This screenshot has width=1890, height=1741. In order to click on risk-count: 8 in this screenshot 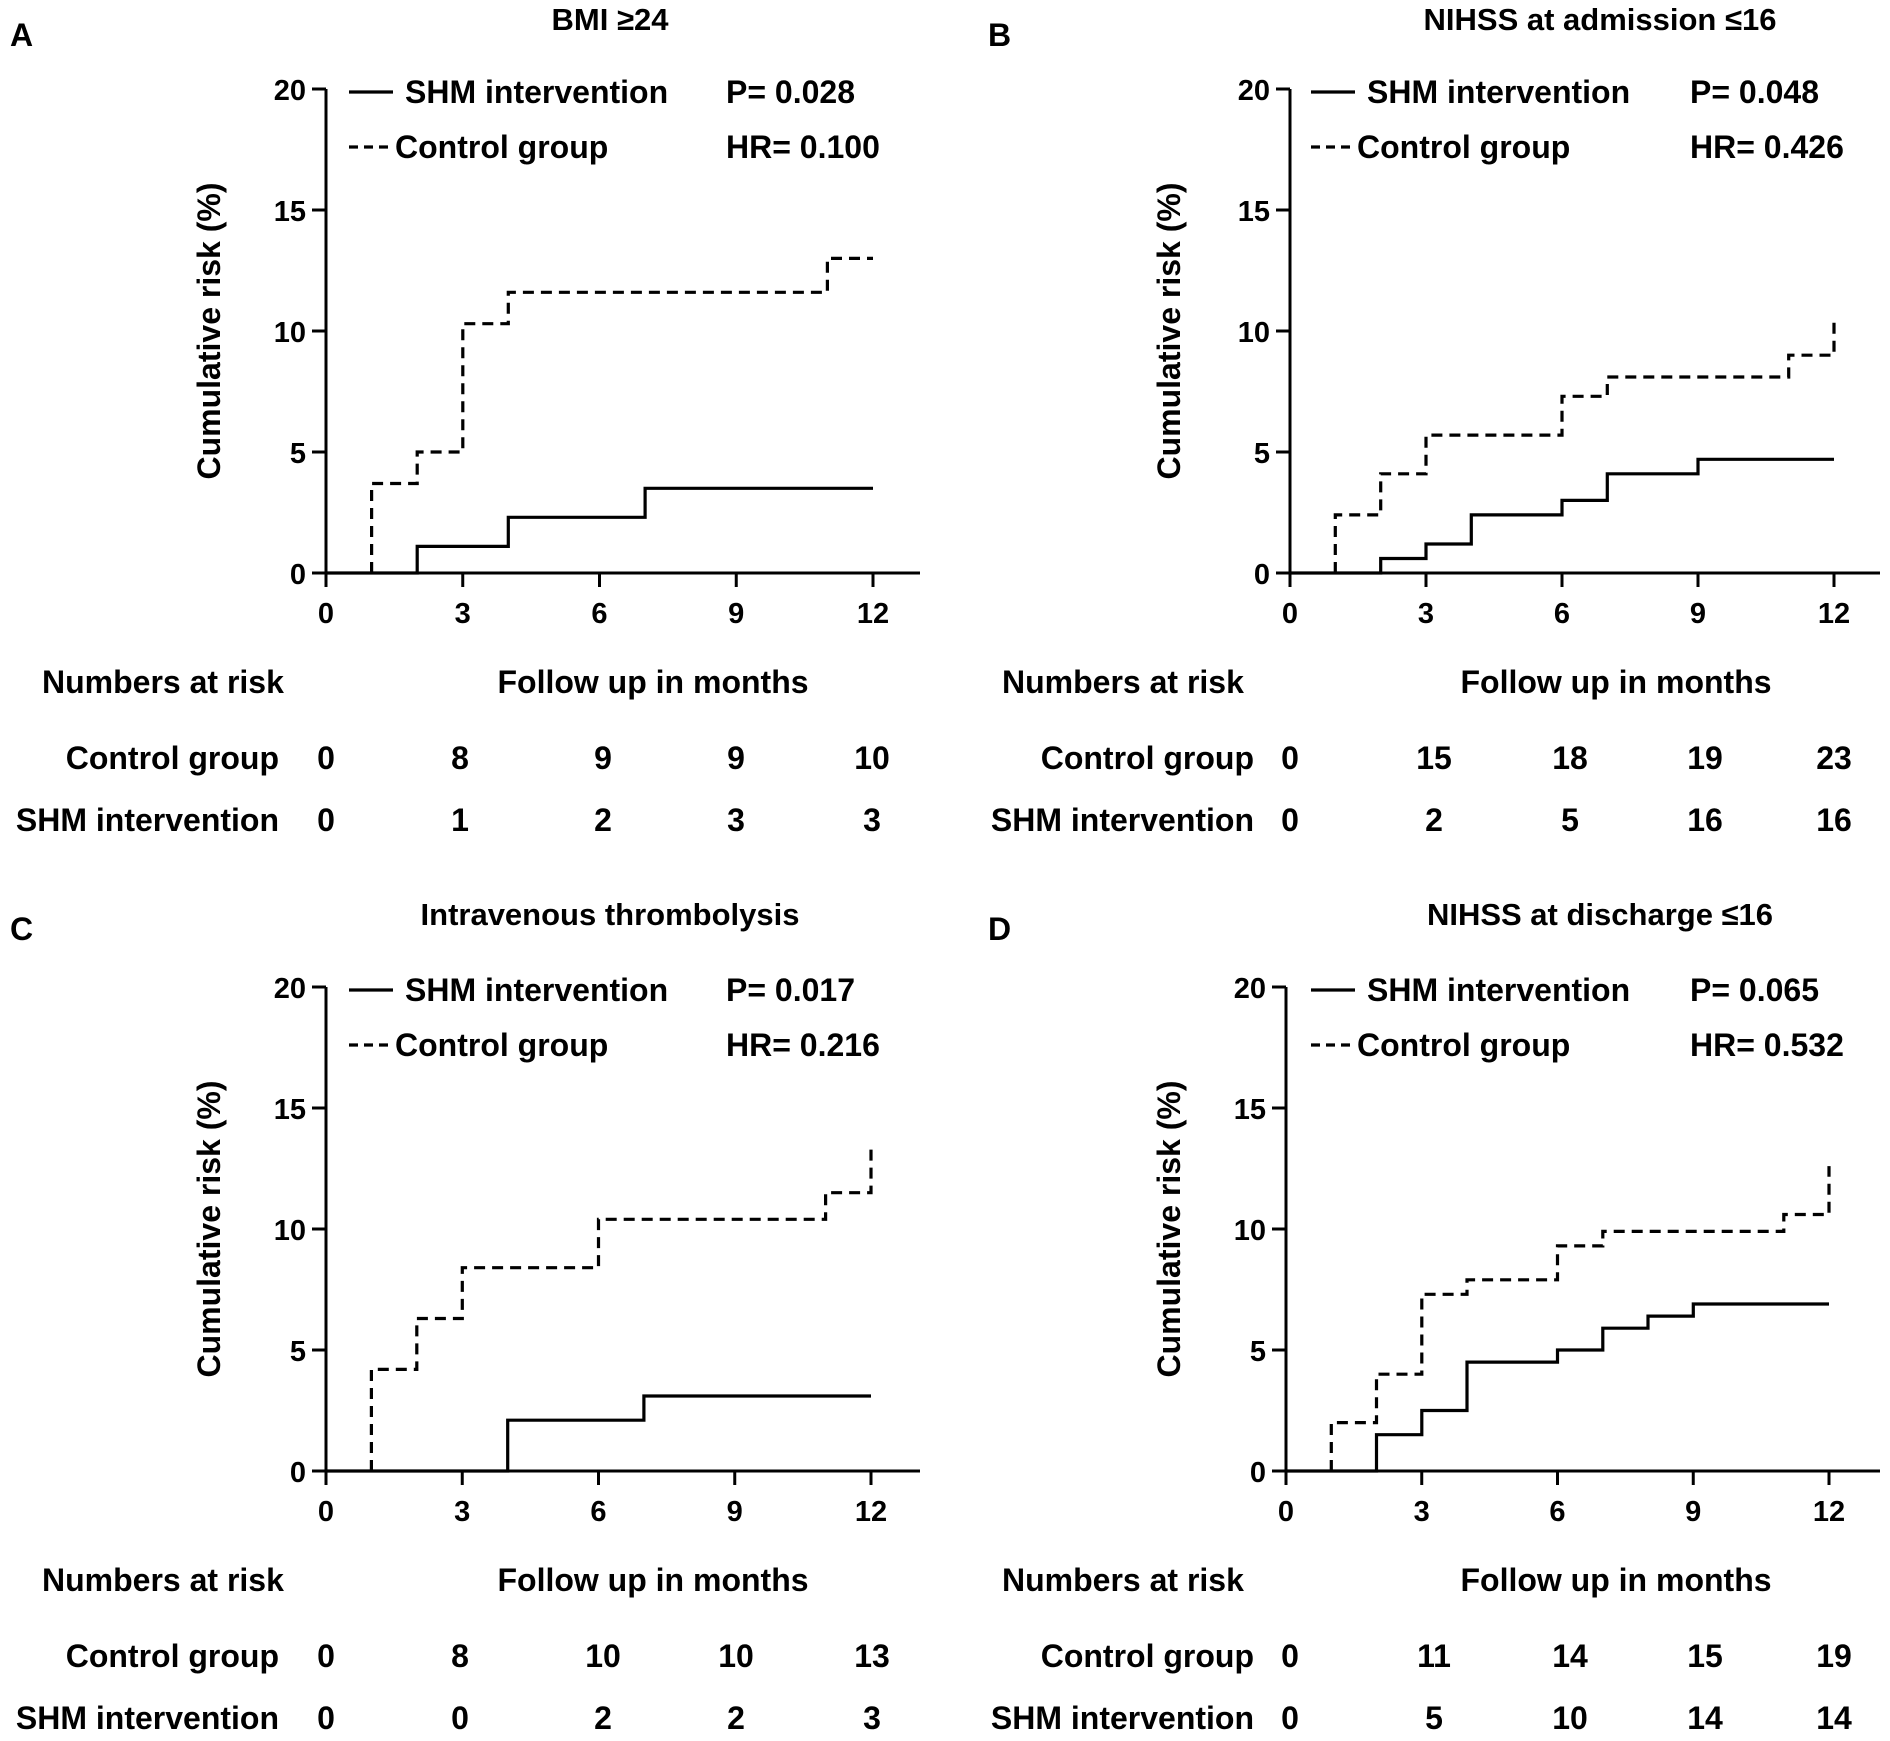, I will do `click(460, 758)`.